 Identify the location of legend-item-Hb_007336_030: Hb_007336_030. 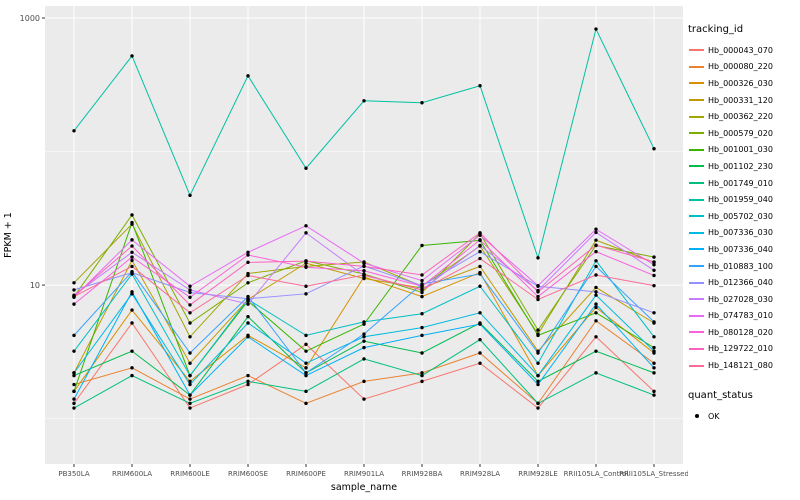
(743, 233).